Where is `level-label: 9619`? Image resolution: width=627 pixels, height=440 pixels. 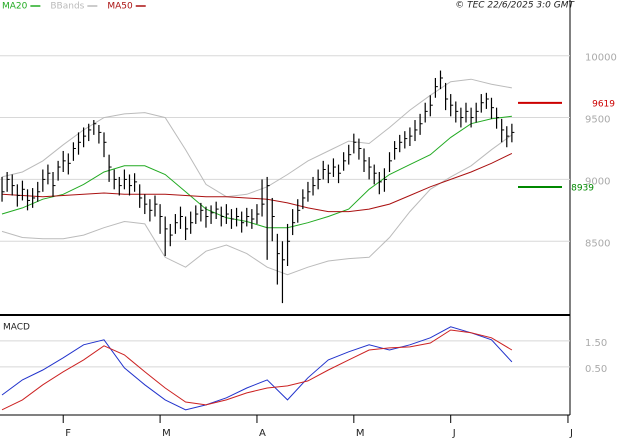 level-label: 9619 is located at coordinates (603, 104).